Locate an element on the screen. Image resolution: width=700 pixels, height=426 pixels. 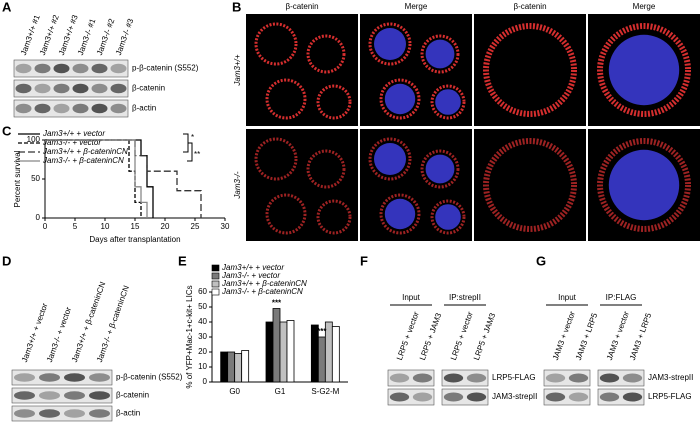
x-tick-label: S-G2-M is located at coordinates (325, 391).